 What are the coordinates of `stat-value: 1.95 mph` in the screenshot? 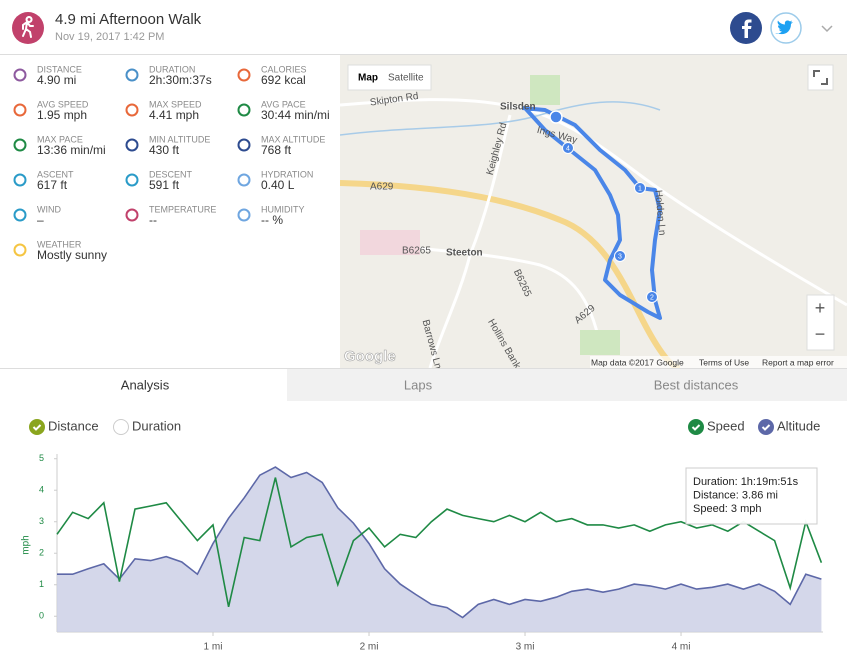 It's located at (62, 115).